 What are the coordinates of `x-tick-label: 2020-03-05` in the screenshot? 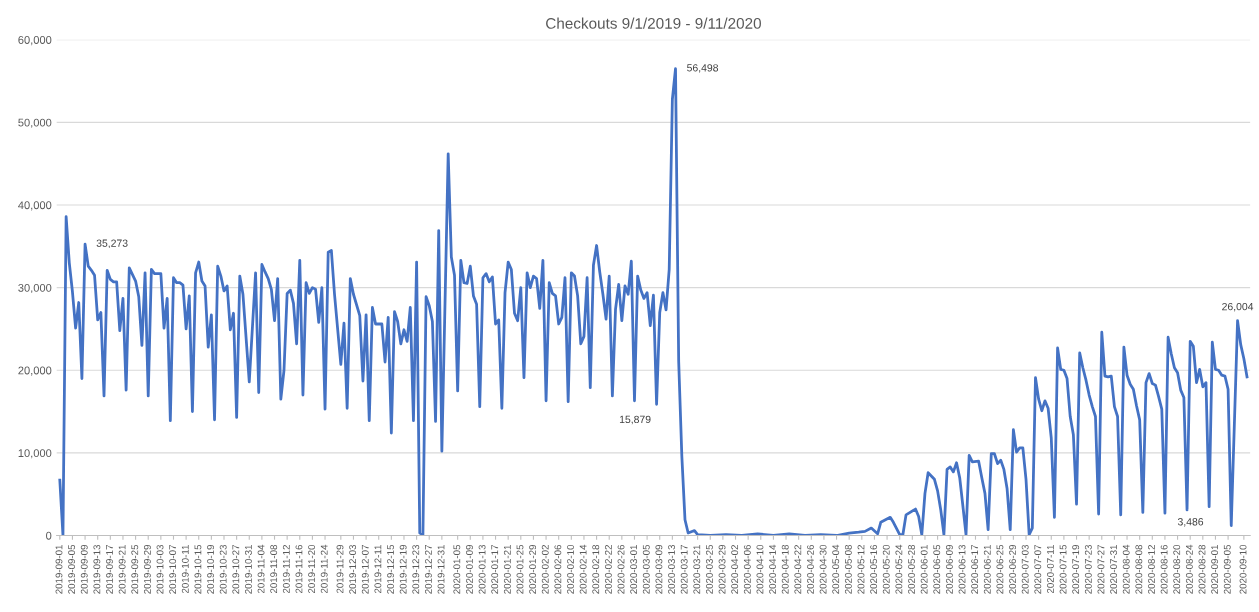 It's located at (646, 569).